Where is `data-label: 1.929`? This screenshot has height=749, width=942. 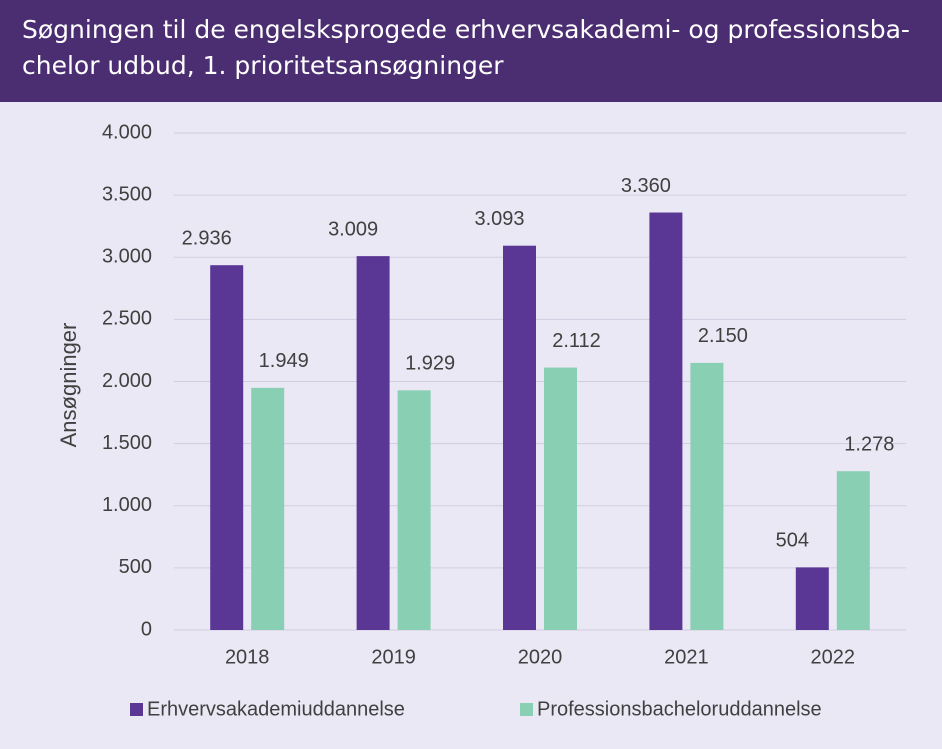 data-label: 1.929 is located at coordinates (430, 364).